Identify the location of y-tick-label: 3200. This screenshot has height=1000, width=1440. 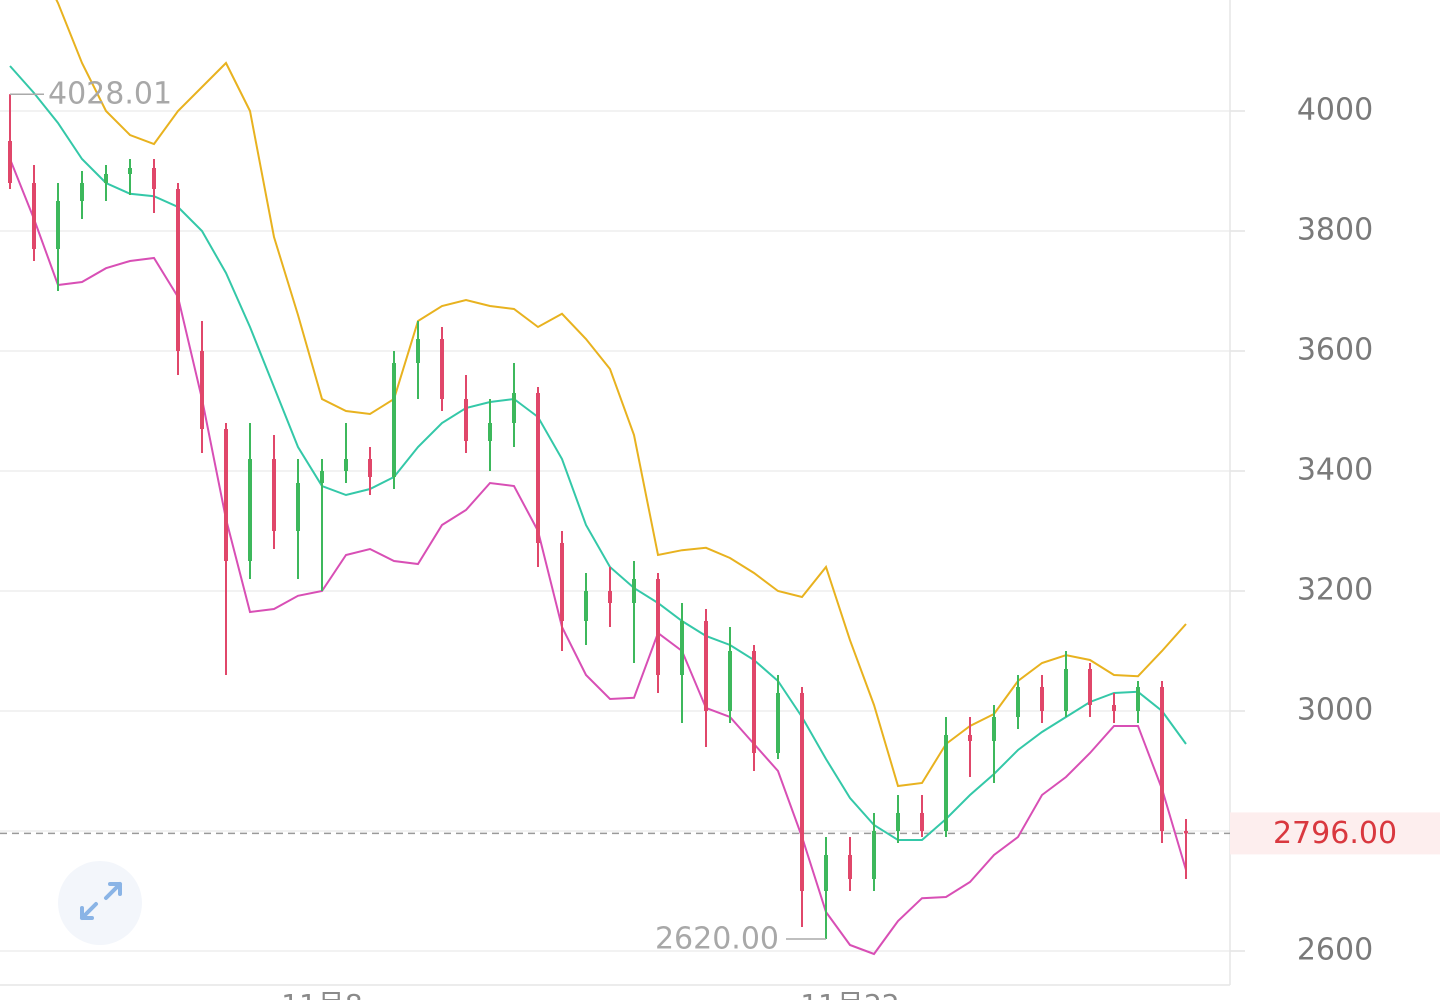
(1335, 589).